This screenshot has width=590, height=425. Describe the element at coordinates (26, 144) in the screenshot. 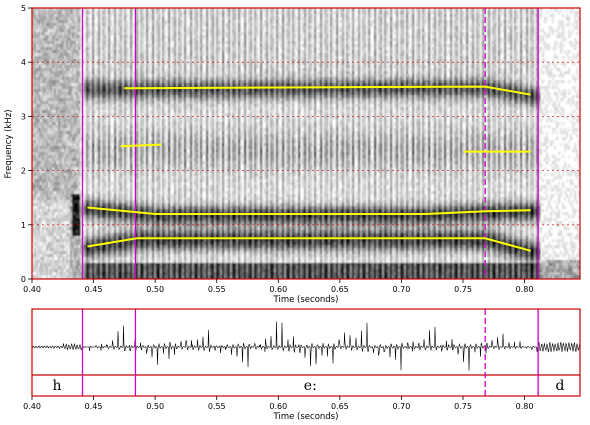

I see `frequency-axis: 0 1 2 3 4 5` at that location.